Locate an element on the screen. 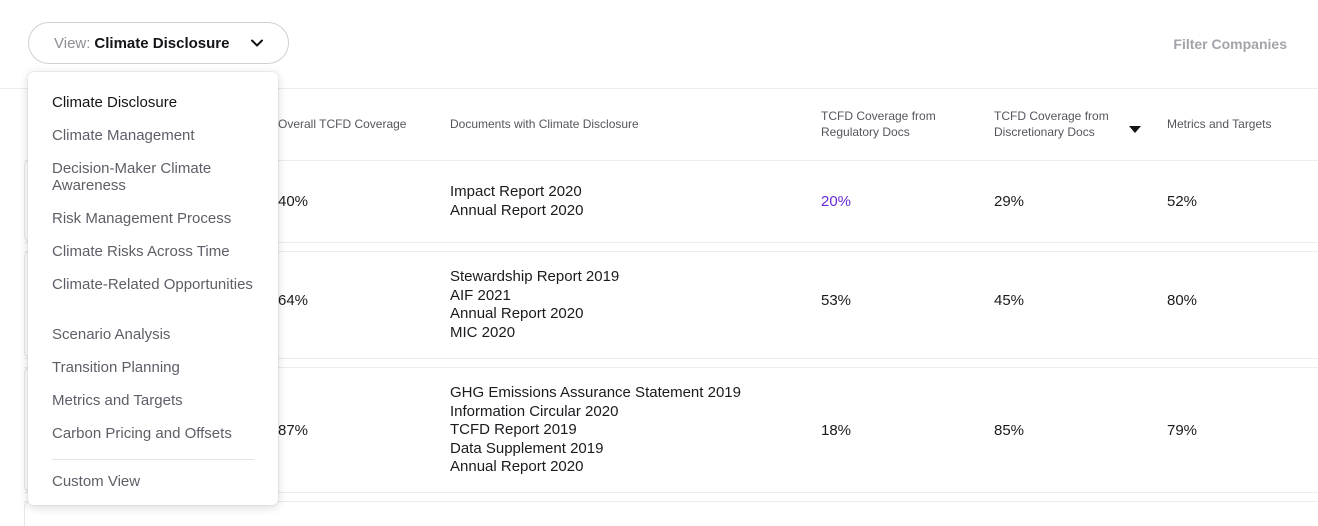 The image size is (1318, 526). header-overall-tcfd-coverage: Overall TCFD Coverage is located at coordinates (342, 124).